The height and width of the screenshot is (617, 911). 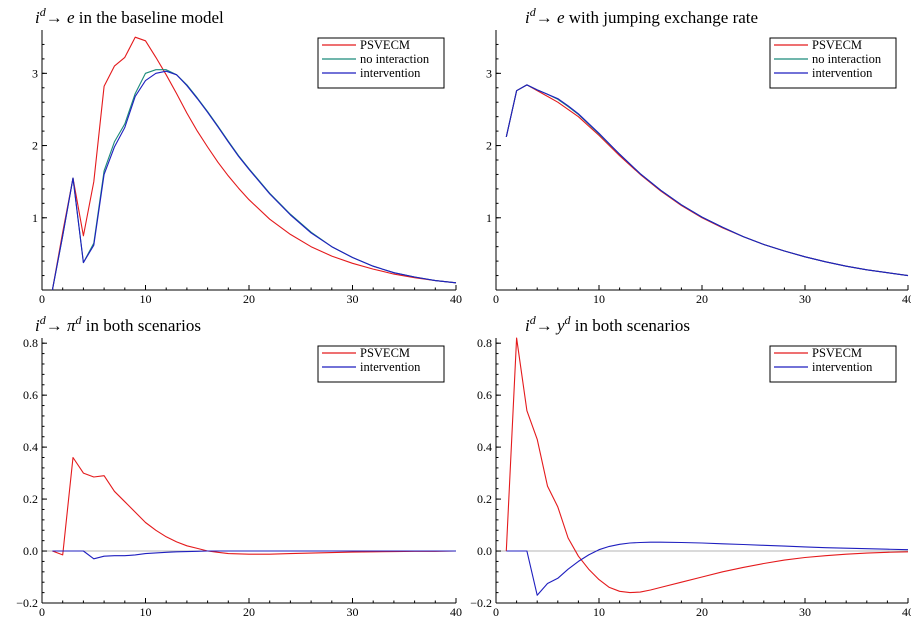 I want to click on panel-title: id→ e in the baseline model, so click(x=129, y=16).